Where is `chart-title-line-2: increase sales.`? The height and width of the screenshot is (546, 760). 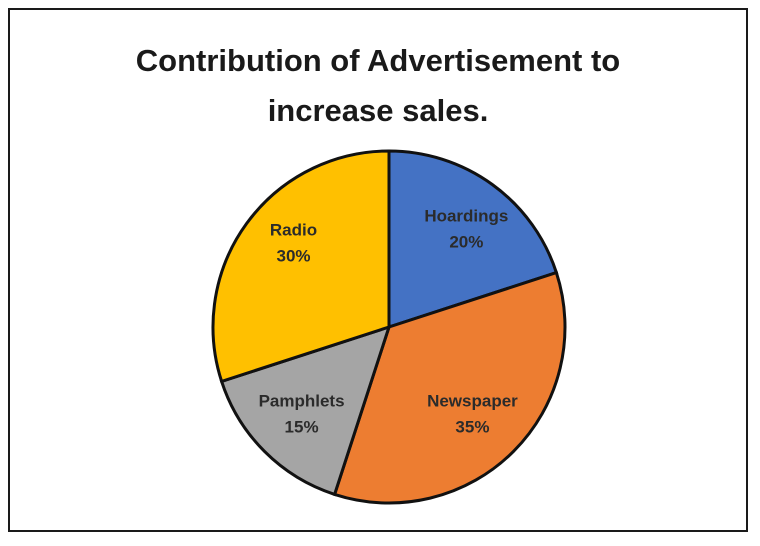 chart-title-line-2: increase sales. is located at coordinates (378, 110).